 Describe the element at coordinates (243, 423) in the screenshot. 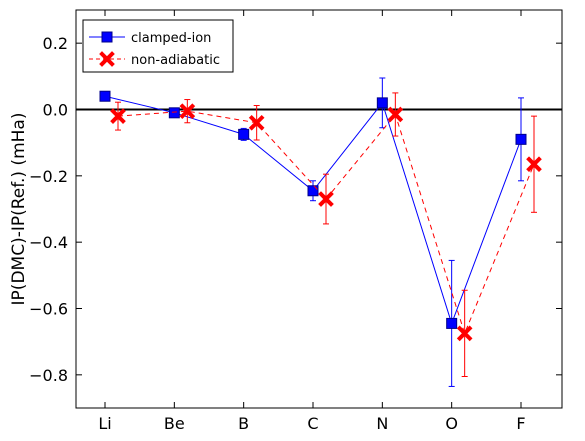

I see `x-tick-label: B` at that location.